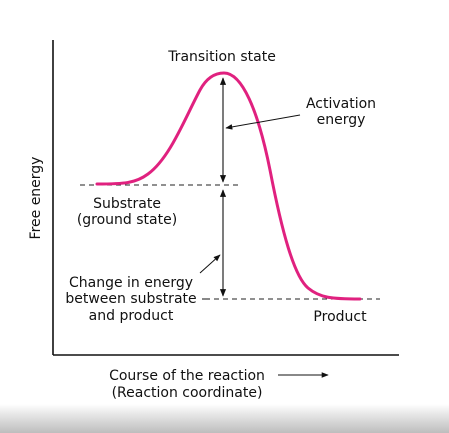 The image size is (449, 433). What do you see at coordinates (36, 198) in the screenshot?
I see `y-axis-label: Free energy` at bounding box center [36, 198].